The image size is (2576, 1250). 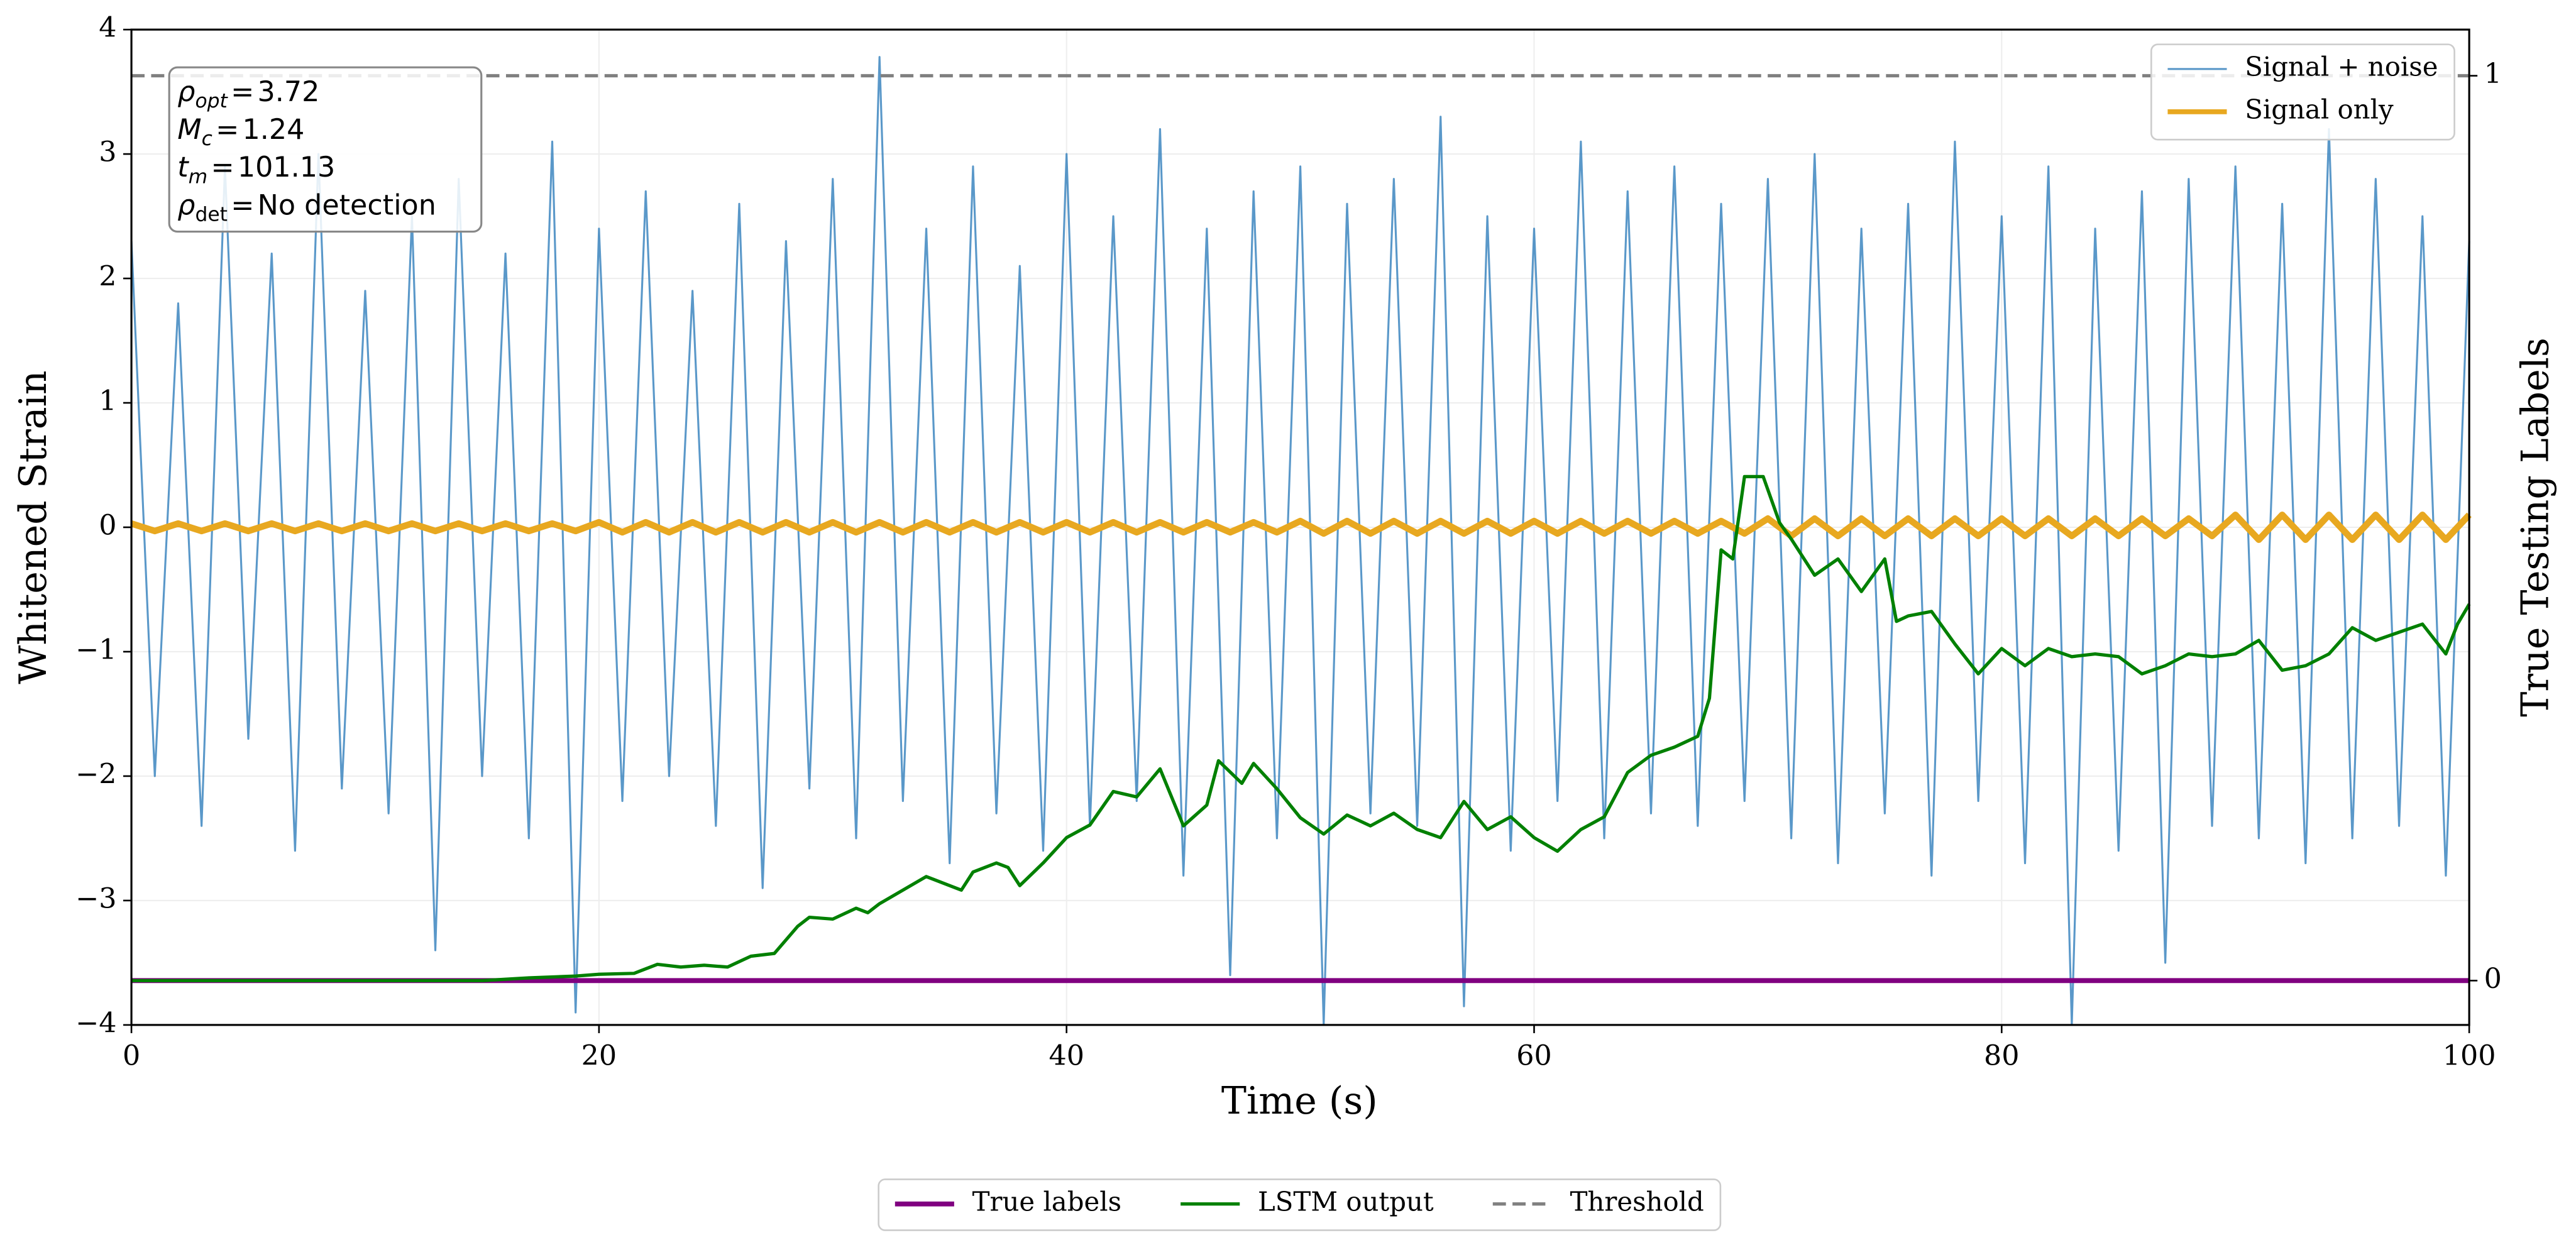 I want to click on annotation: tm = 101.13, so click(x=256, y=169).